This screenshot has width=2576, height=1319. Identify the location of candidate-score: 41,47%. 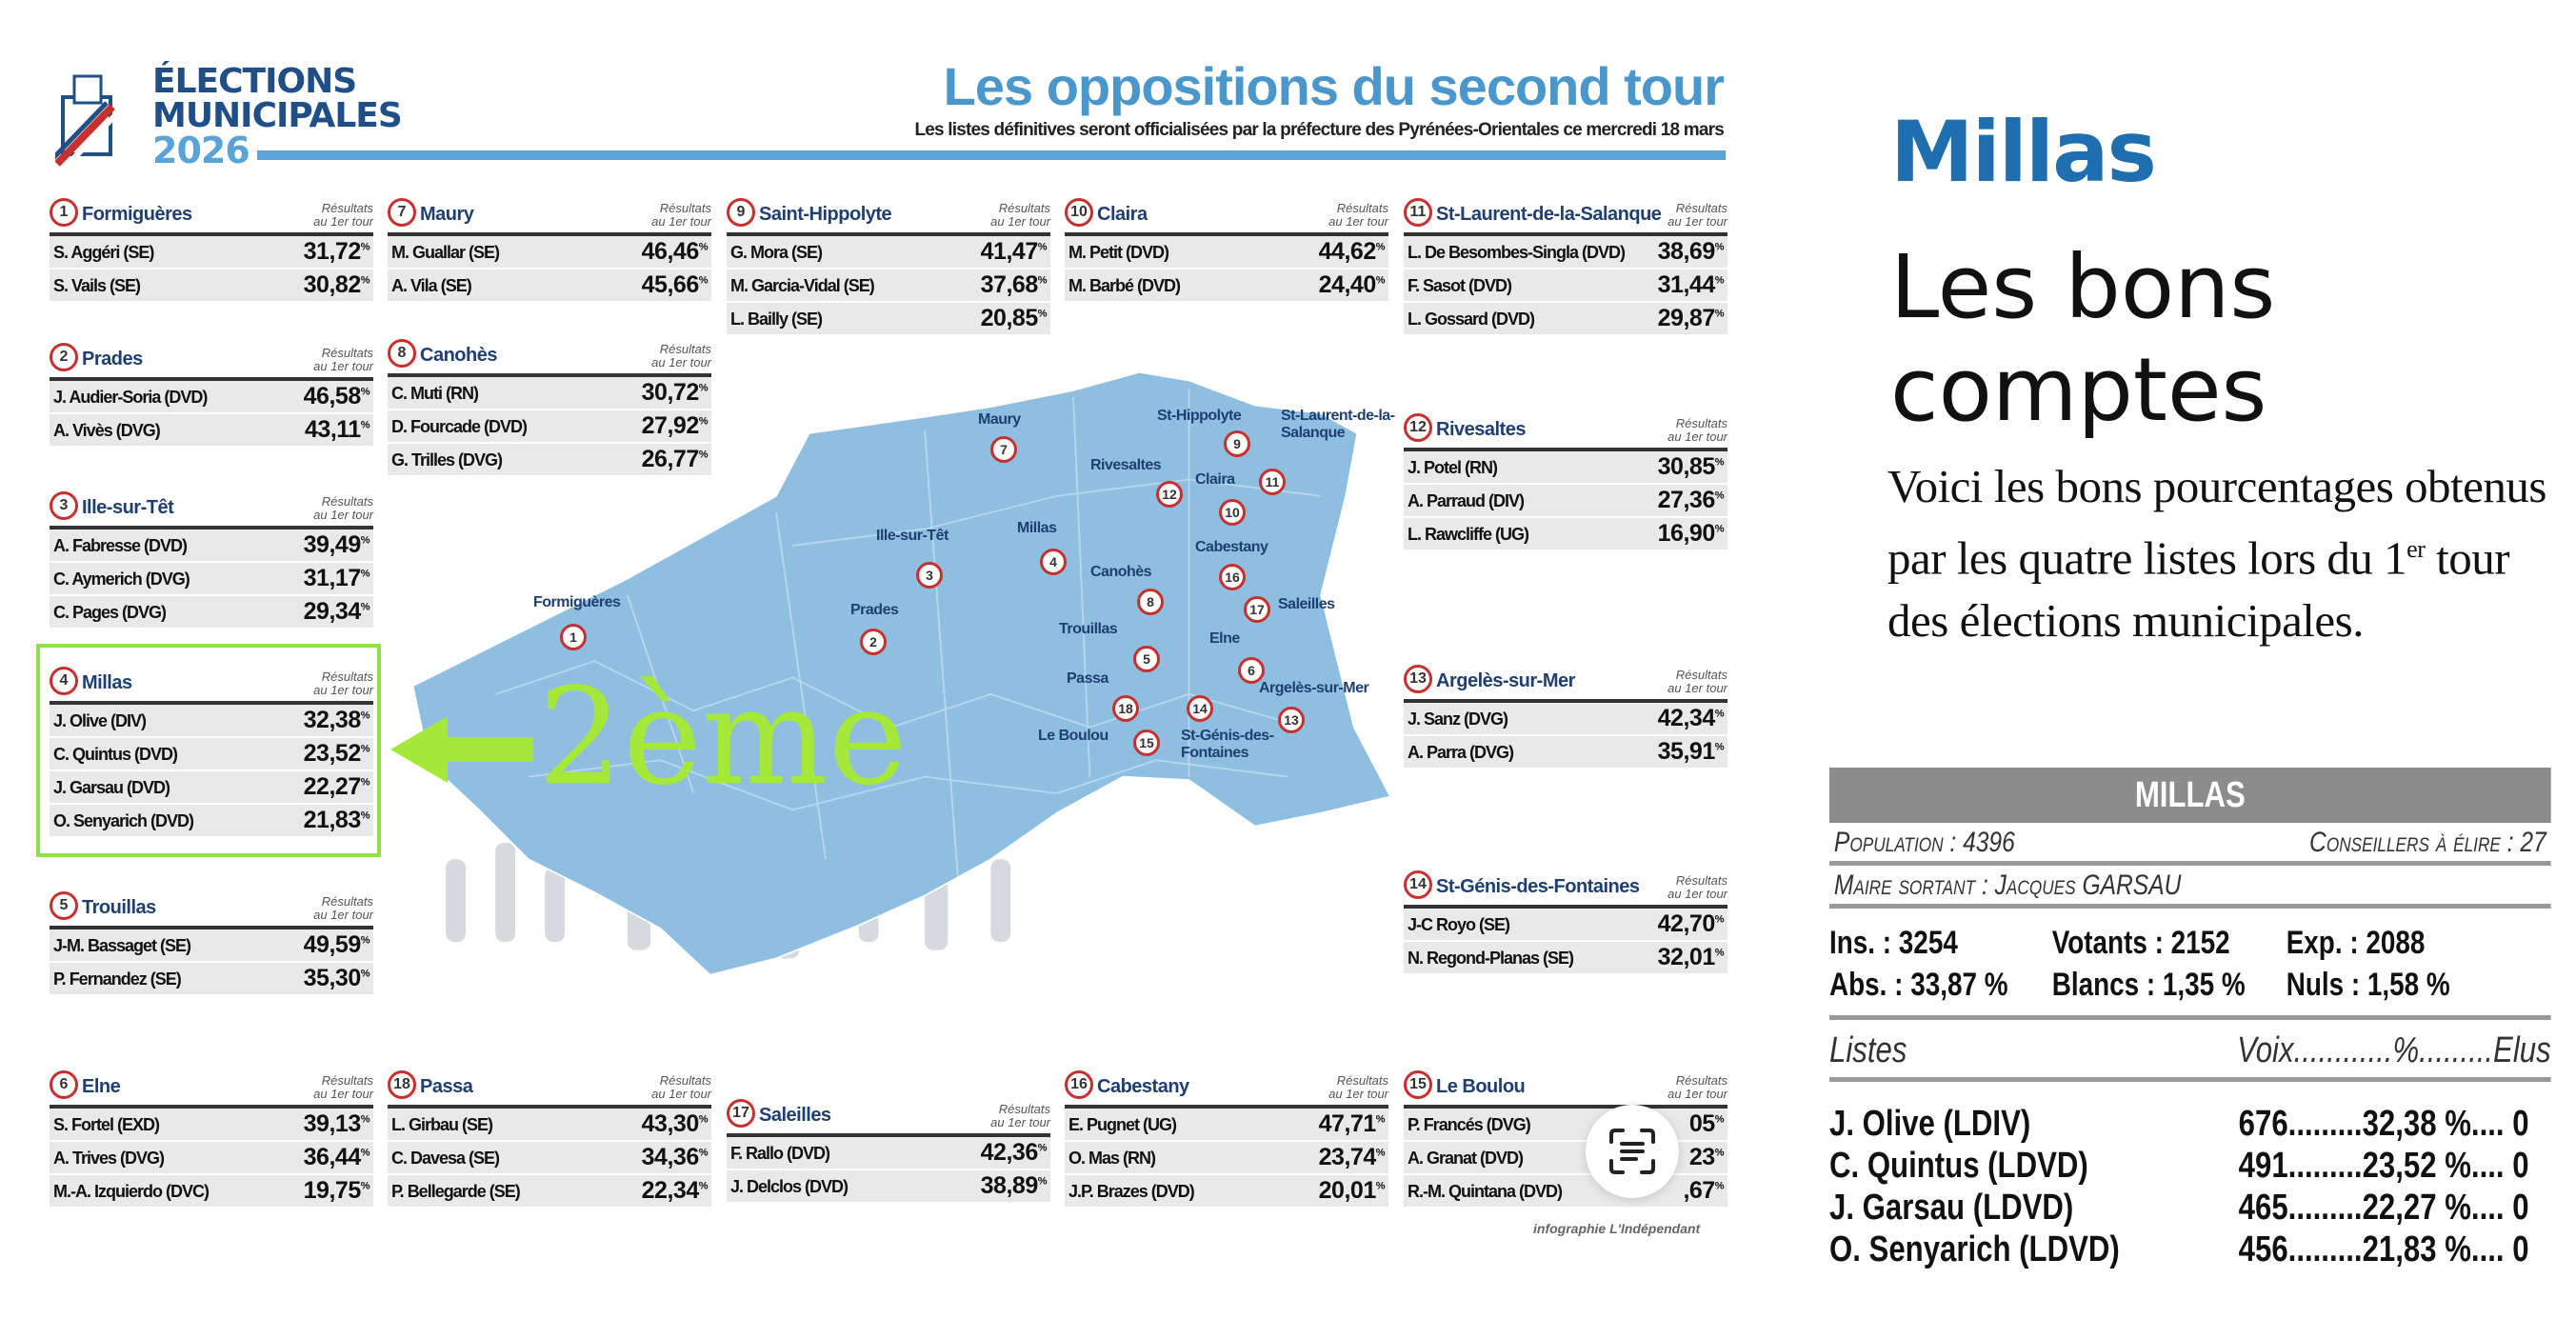
(1014, 251).